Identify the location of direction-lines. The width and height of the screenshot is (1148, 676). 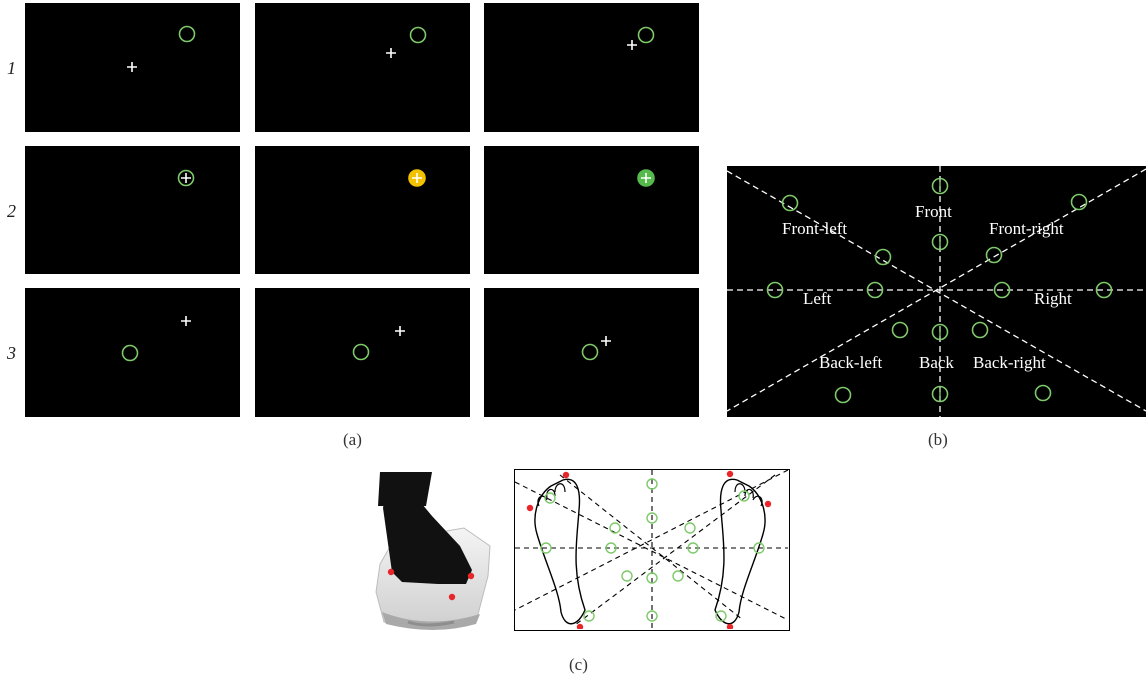
(936, 291).